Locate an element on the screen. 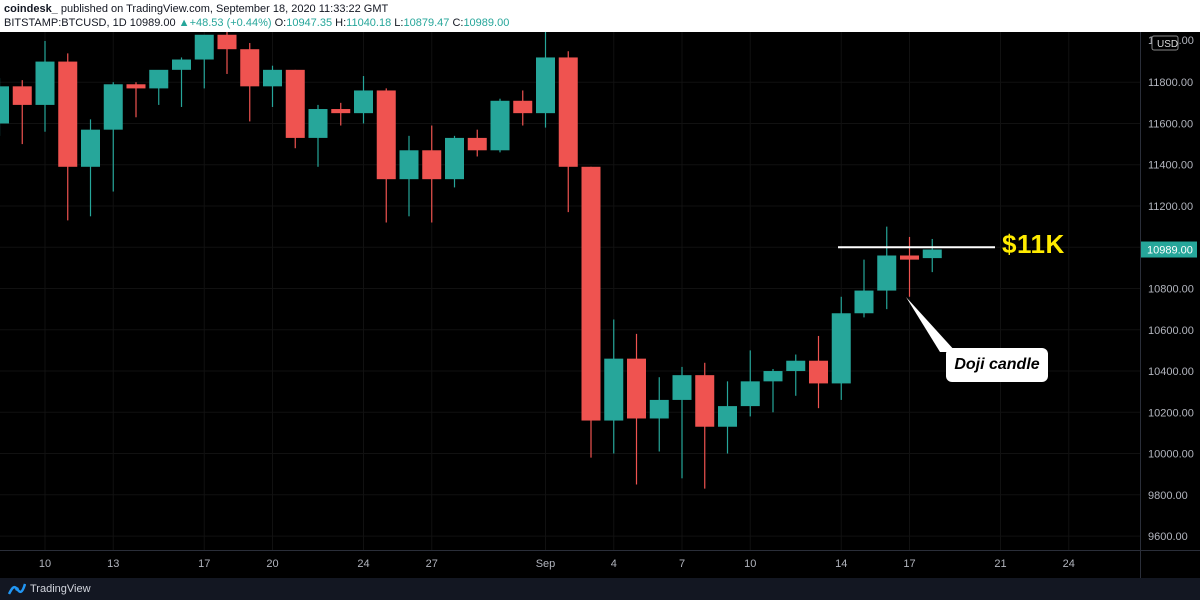  up-arrow-icon: ▲ is located at coordinates (184, 23).